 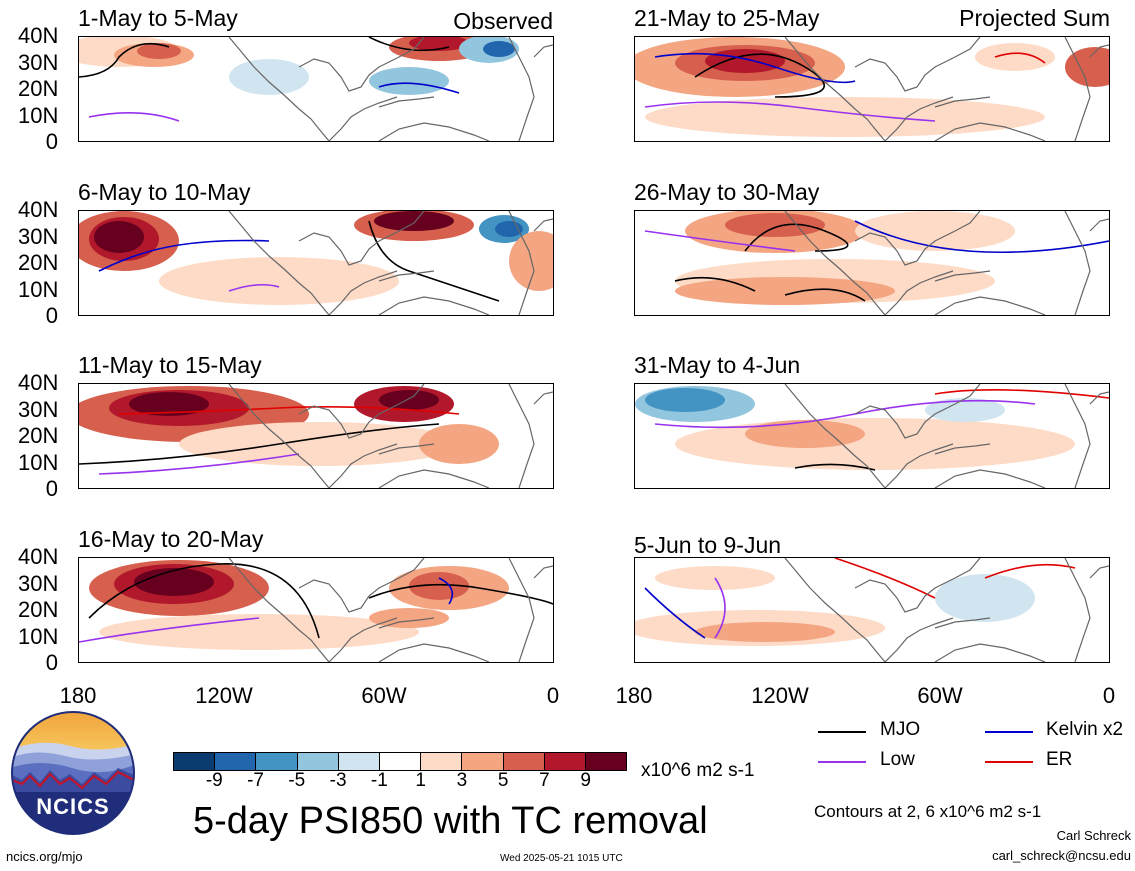 What do you see at coordinates (164, 192) in the screenshot?
I see `panel-title-2: 6-May to 10-May` at bounding box center [164, 192].